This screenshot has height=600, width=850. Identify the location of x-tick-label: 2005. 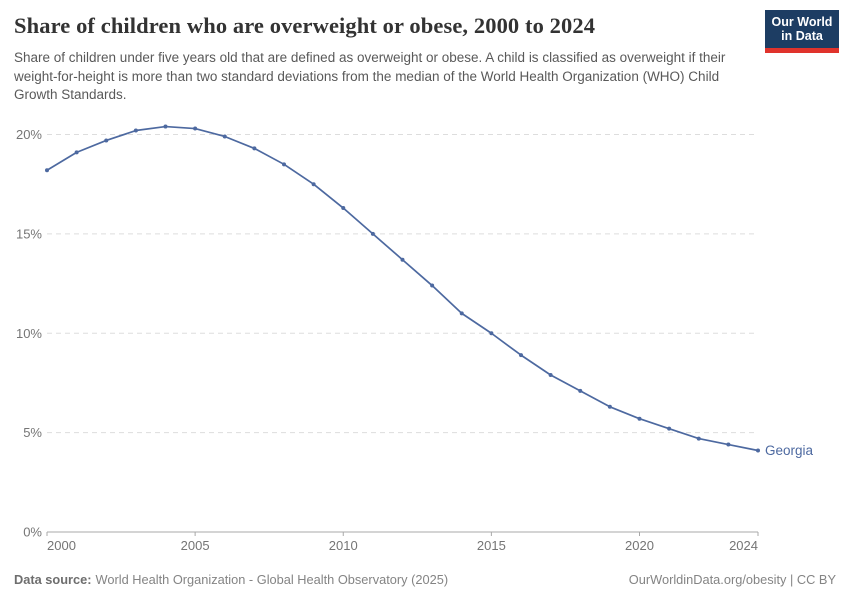
(195, 545).